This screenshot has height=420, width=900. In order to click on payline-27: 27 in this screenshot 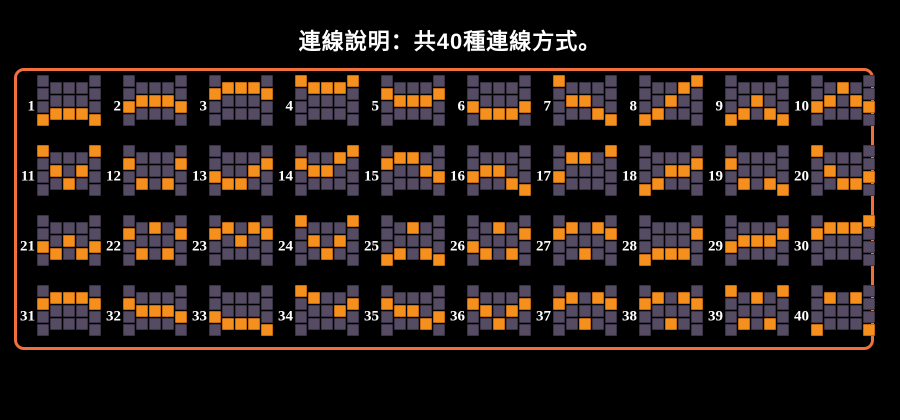, I will do `click(576, 247)`.